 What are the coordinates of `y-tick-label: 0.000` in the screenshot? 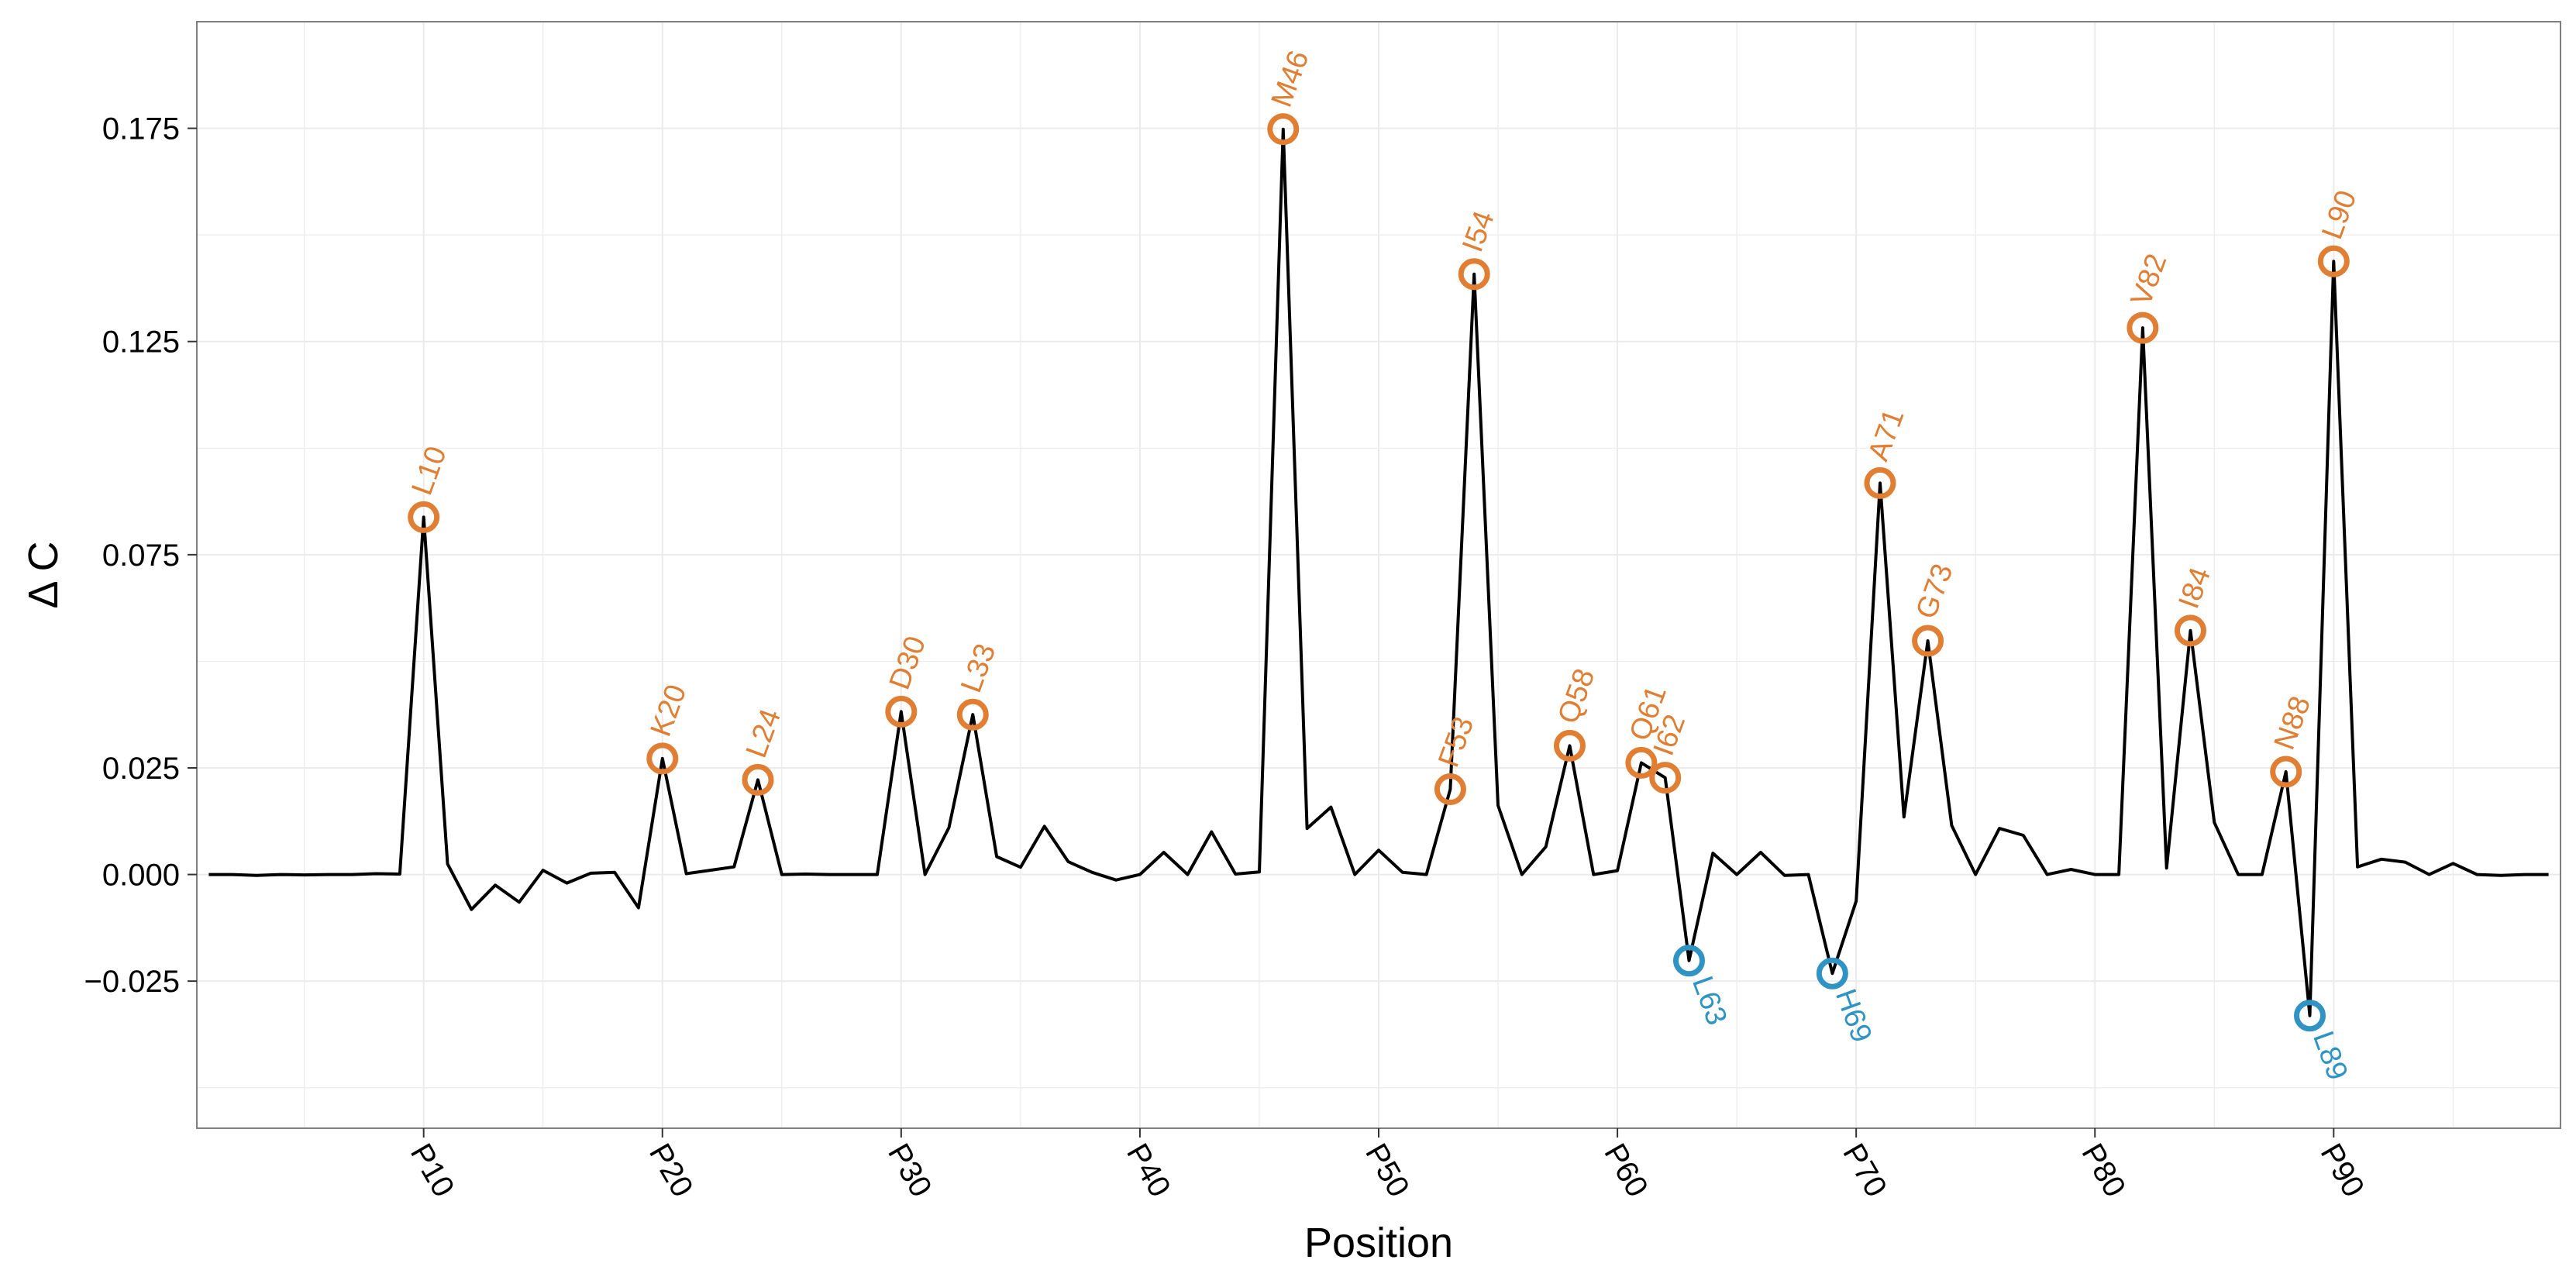 It's located at (141, 876).